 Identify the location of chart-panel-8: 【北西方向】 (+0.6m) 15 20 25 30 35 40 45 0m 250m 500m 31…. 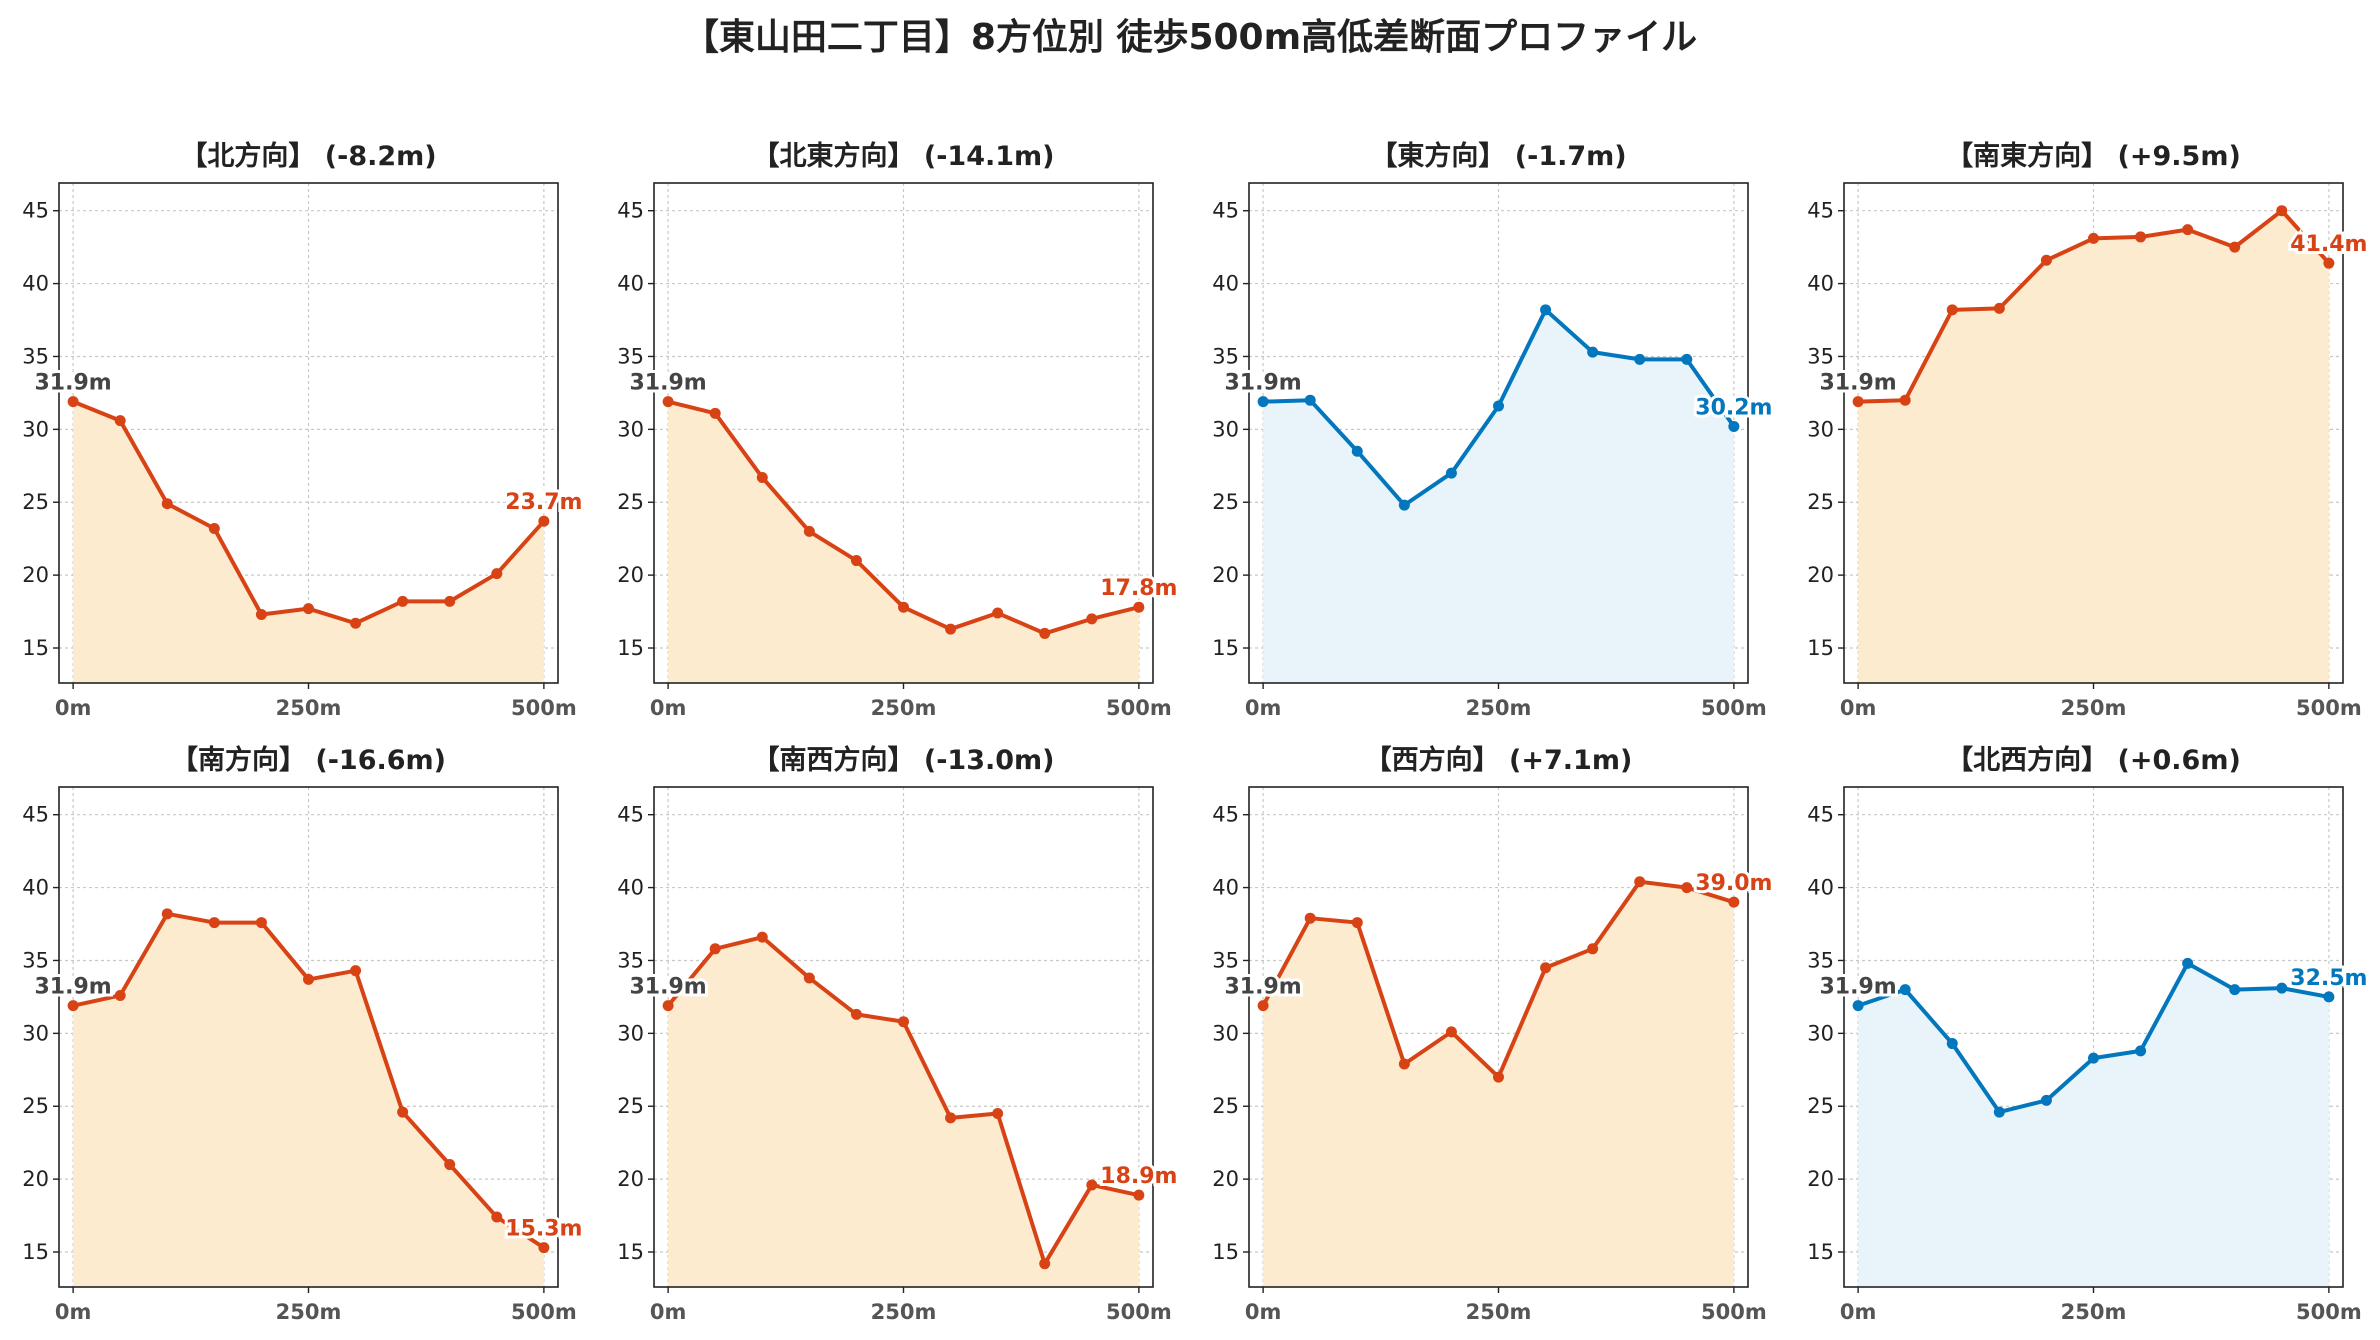
(2088, 1034).